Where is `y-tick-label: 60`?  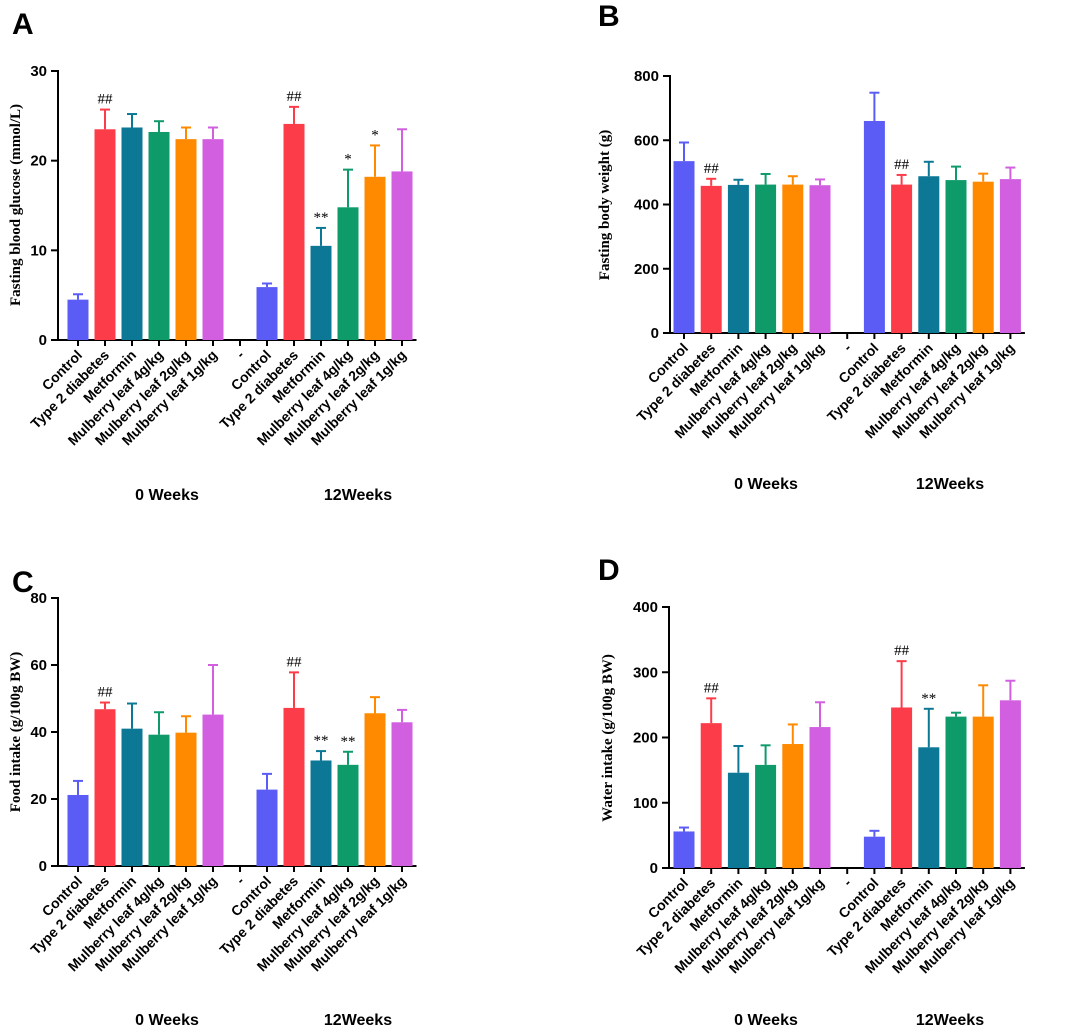
y-tick-label: 60 is located at coordinates (38, 665).